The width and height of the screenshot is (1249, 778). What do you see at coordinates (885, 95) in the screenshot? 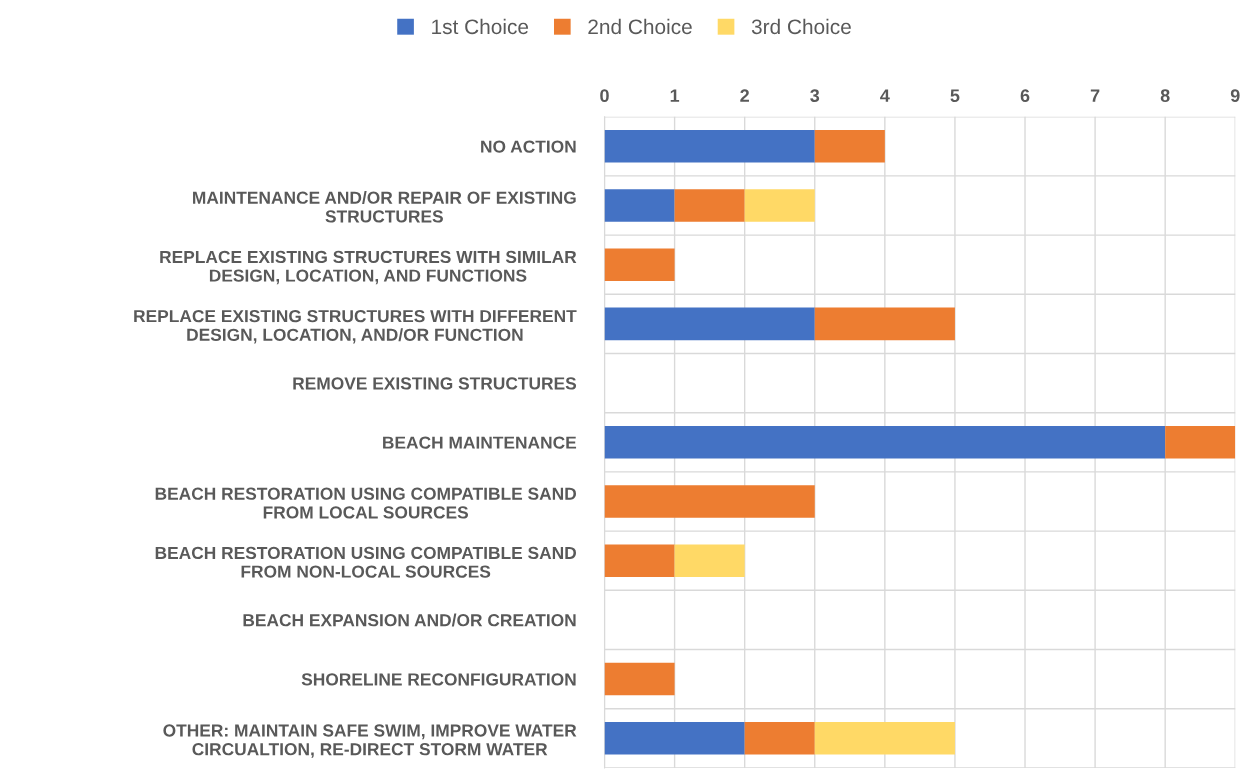
I see `x-tick-label: 4` at bounding box center [885, 95].